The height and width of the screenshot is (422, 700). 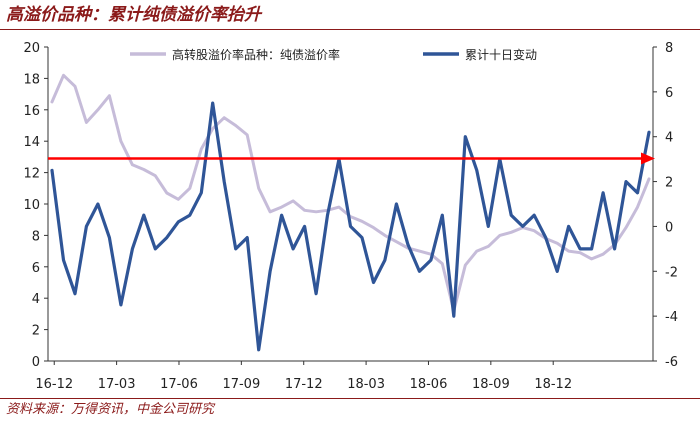 I want to click on x-tick-label: 16-12, so click(x=54, y=384).